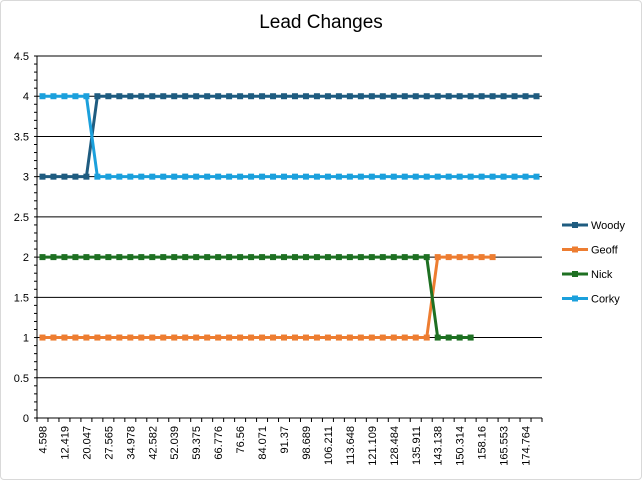 Image resolution: width=642 pixels, height=480 pixels. I want to click on y-tick-label: 3, so click(26, 178).